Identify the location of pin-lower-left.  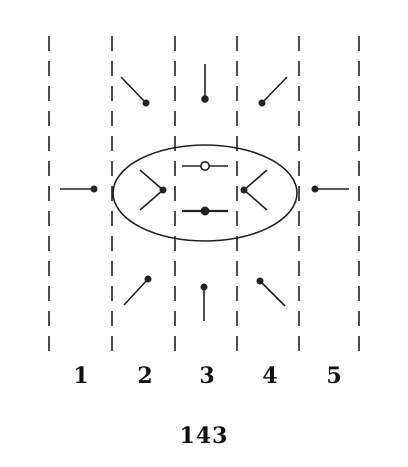
(137, 290).